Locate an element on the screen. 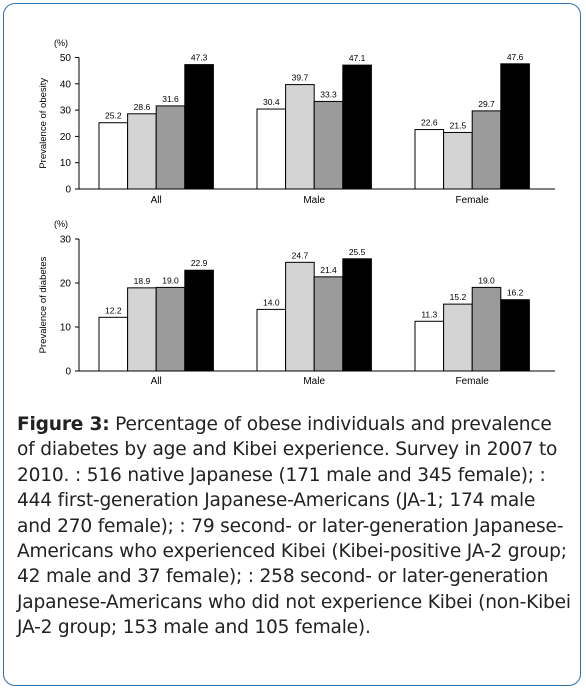  chart2-x-category-label: Male is located at coordinates (314, 381).